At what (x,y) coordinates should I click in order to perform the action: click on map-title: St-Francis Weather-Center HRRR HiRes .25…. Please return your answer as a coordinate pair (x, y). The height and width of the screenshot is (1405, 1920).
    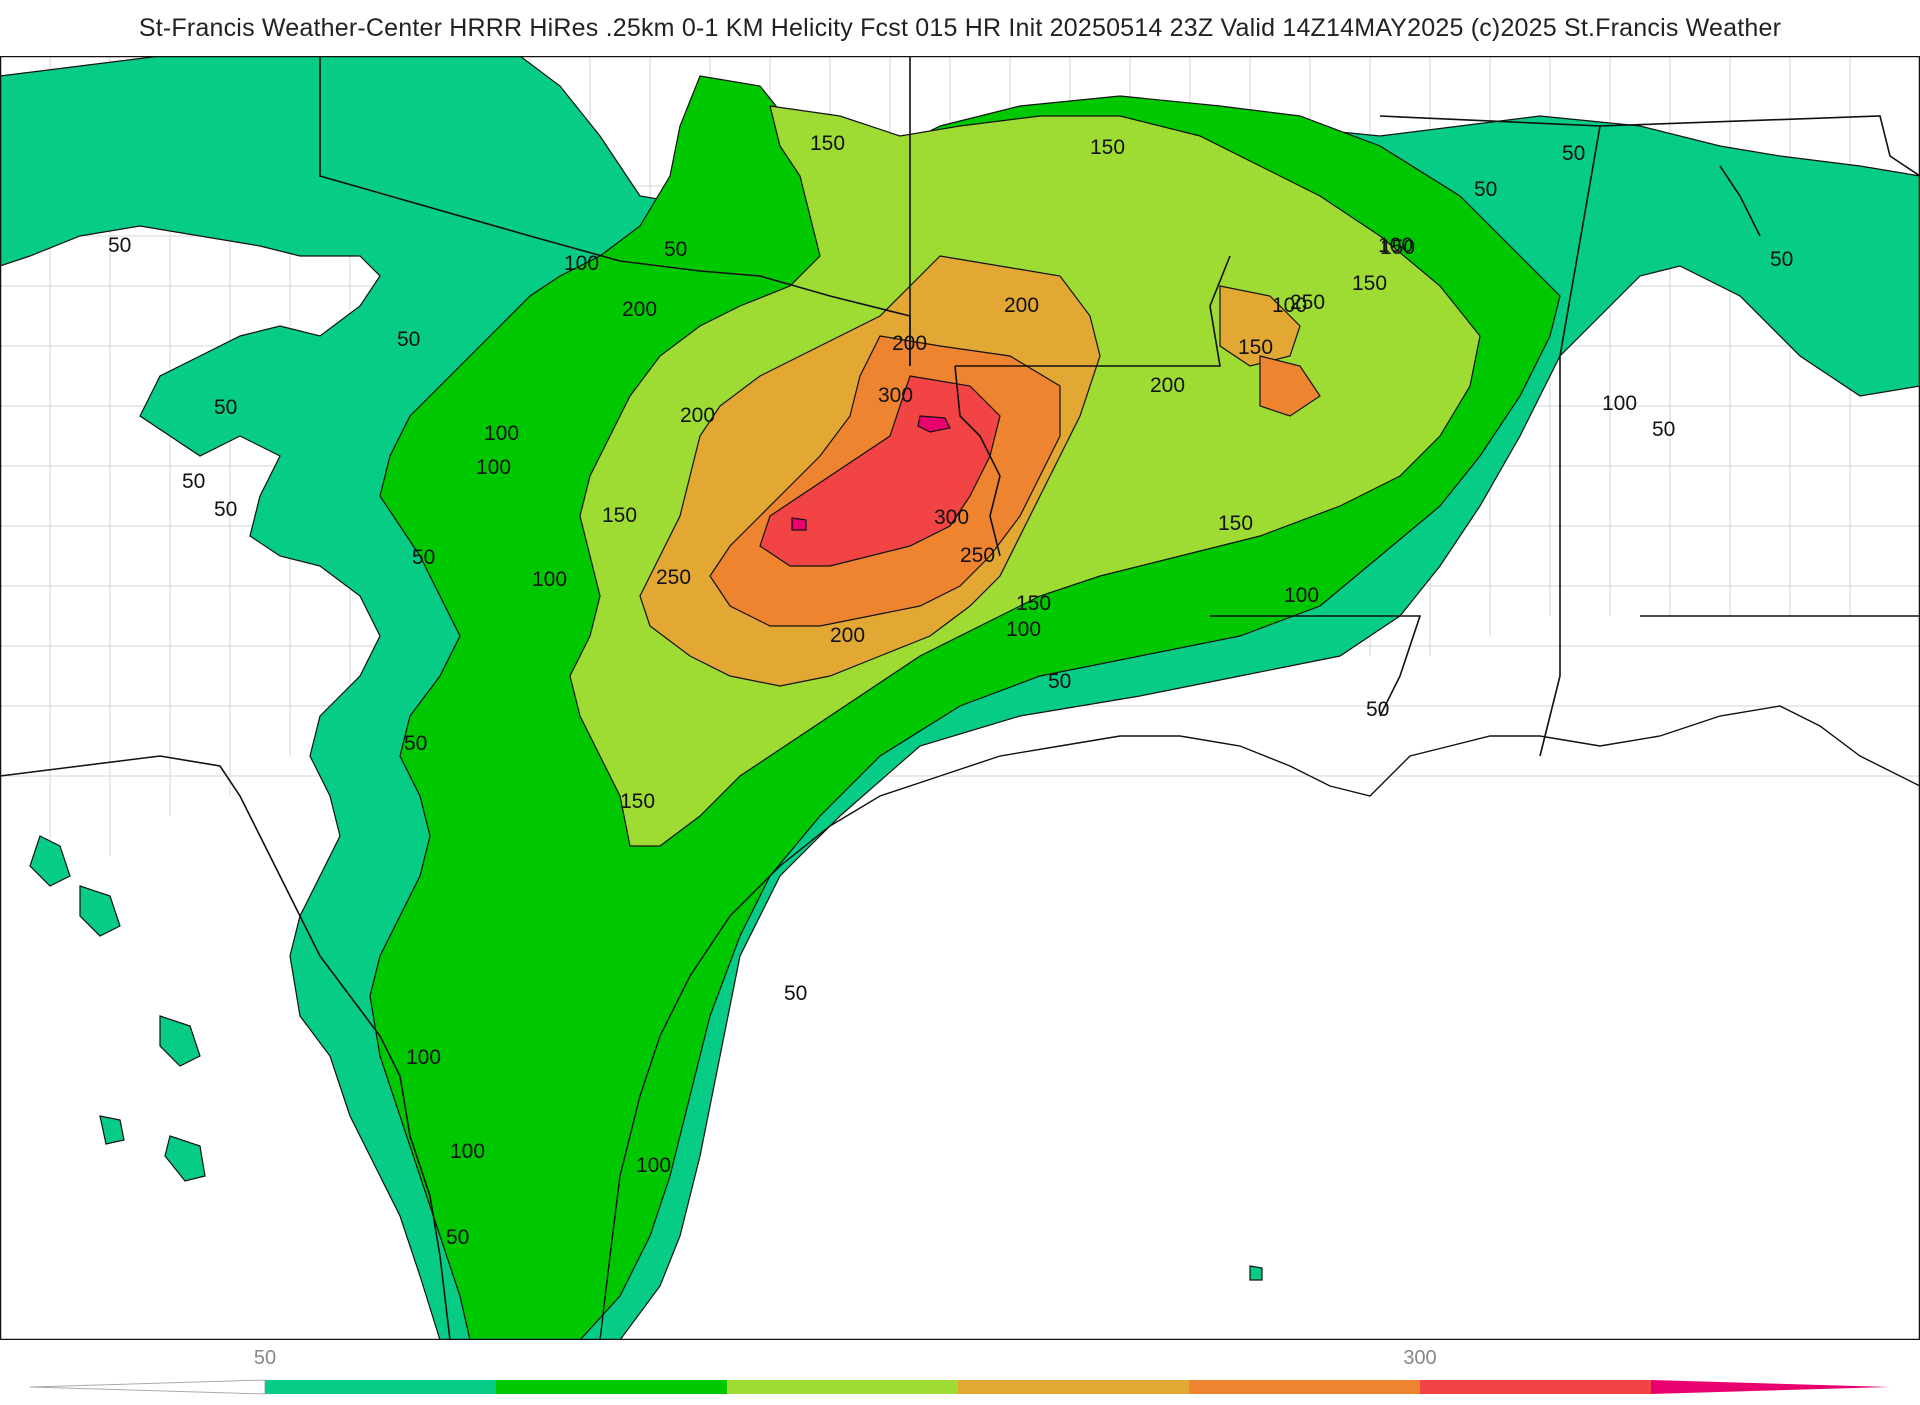
    Looking at the image, I should click on (960, 28).